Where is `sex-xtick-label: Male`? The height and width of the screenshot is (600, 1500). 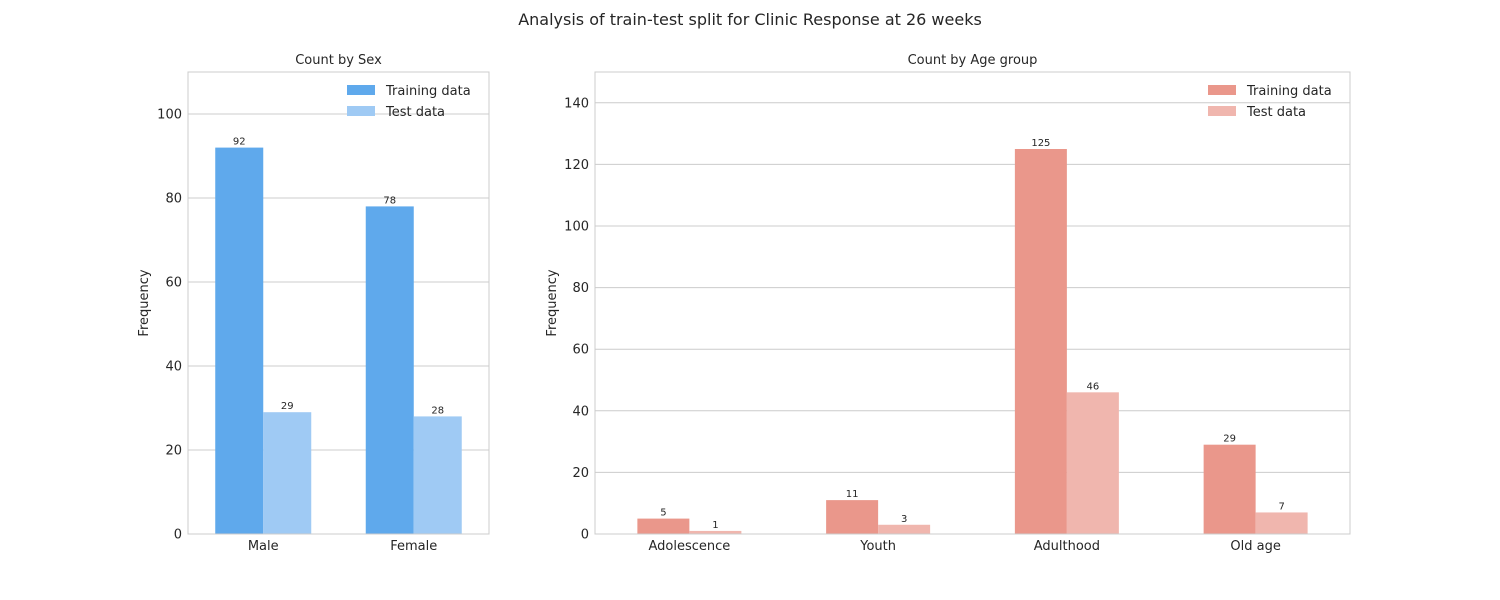
sex-xtick-label: Male is located at coordinates (263, 546).